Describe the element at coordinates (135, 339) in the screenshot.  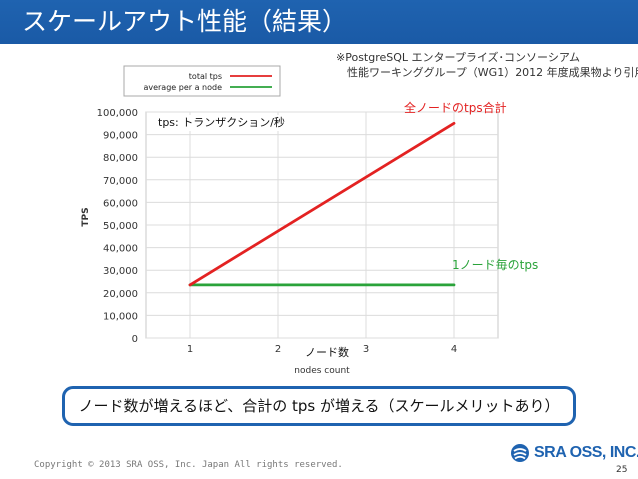
I see `y-tick-label: 0` at that location.